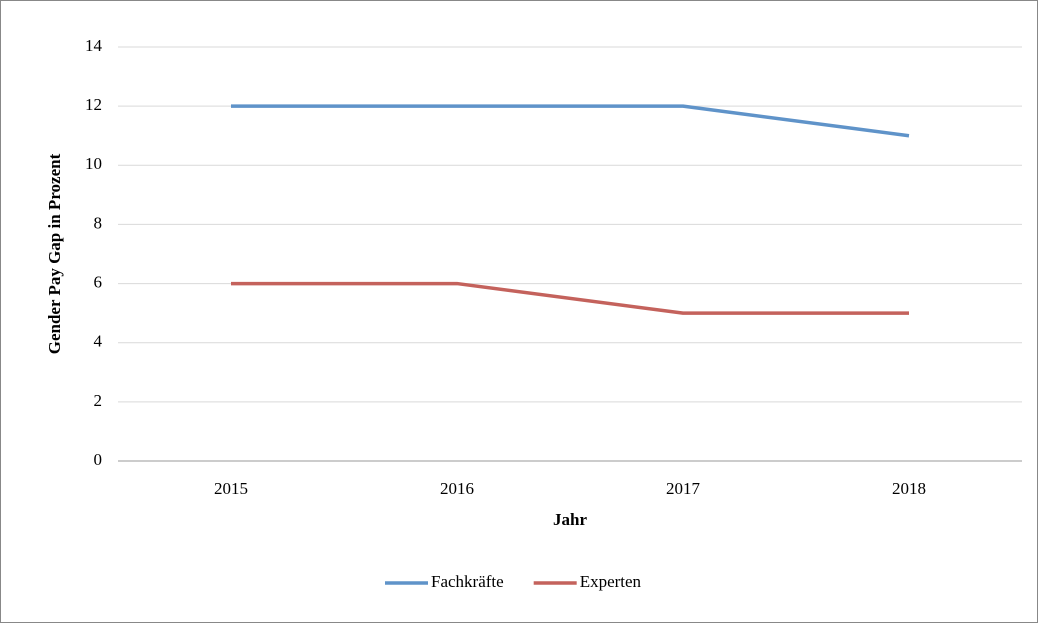  What do you see at coordinates (98, 222) in the screenshot?
I see `y-tick-label: 8` at bounding box center [98, 222].